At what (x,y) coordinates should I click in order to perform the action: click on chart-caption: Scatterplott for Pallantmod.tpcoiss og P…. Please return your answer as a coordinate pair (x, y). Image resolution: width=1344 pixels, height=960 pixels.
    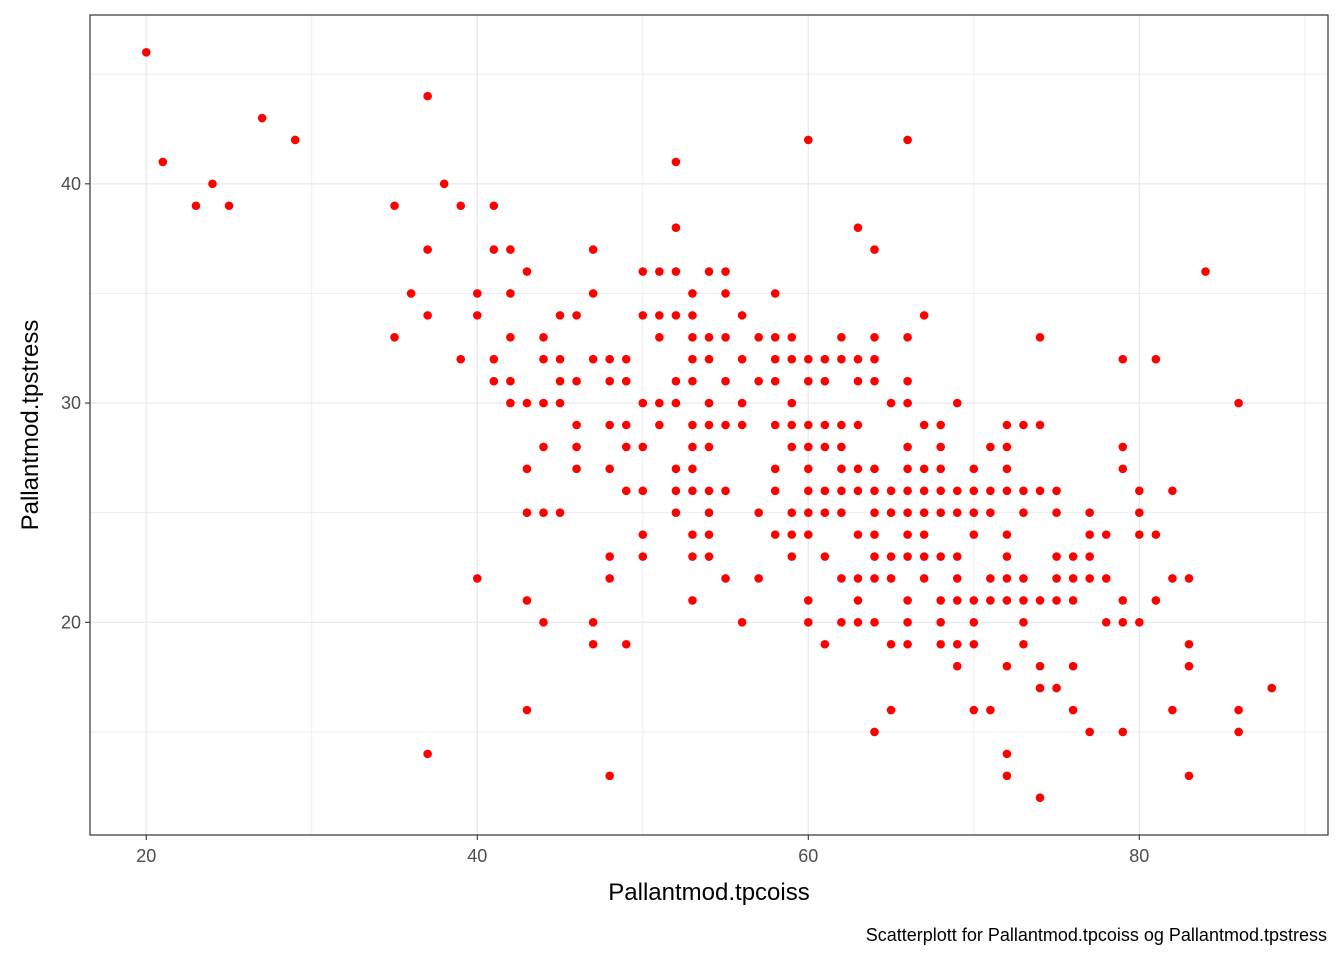
    Looking at the image, I should click on (1096, 935).